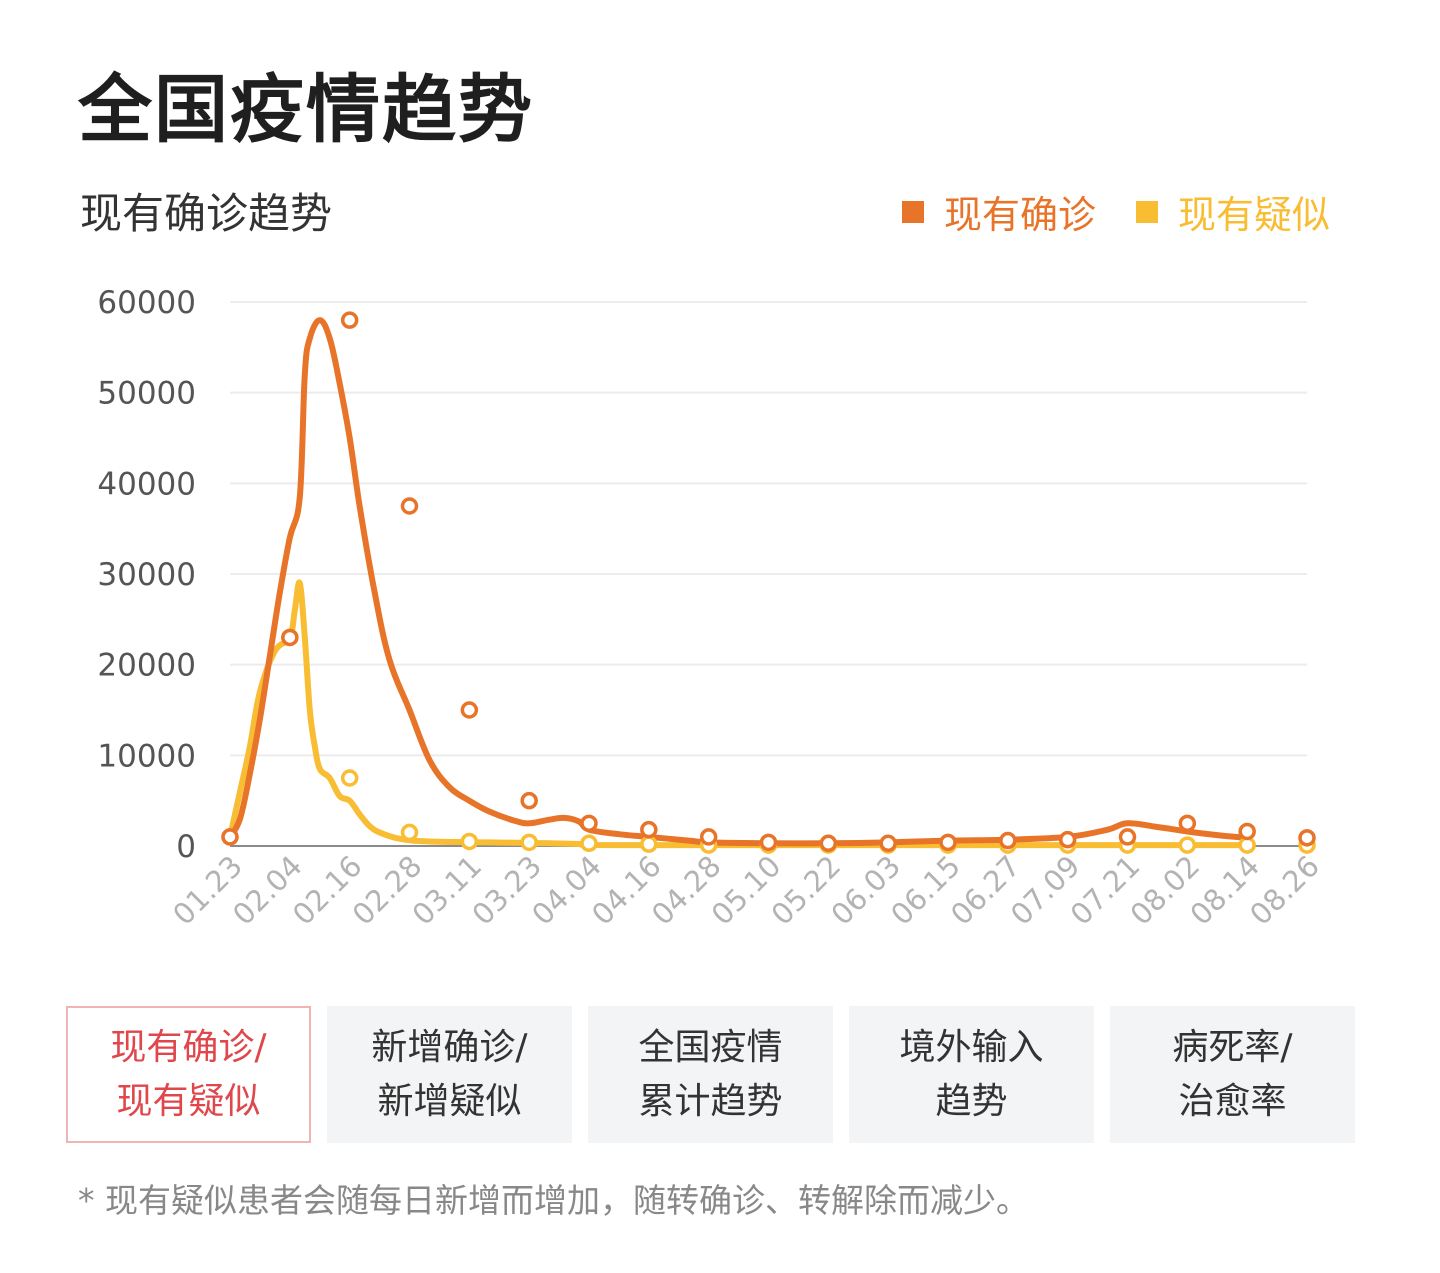  I want to click on legend-swatch-confirmed, so click(912, 211).